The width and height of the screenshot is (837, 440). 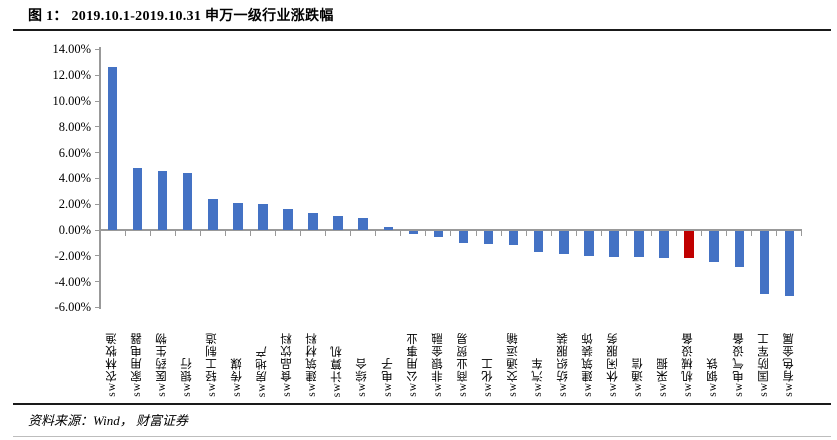 I want to click on x-axis-label-text: sw房地产, so click(x=262, y=370).